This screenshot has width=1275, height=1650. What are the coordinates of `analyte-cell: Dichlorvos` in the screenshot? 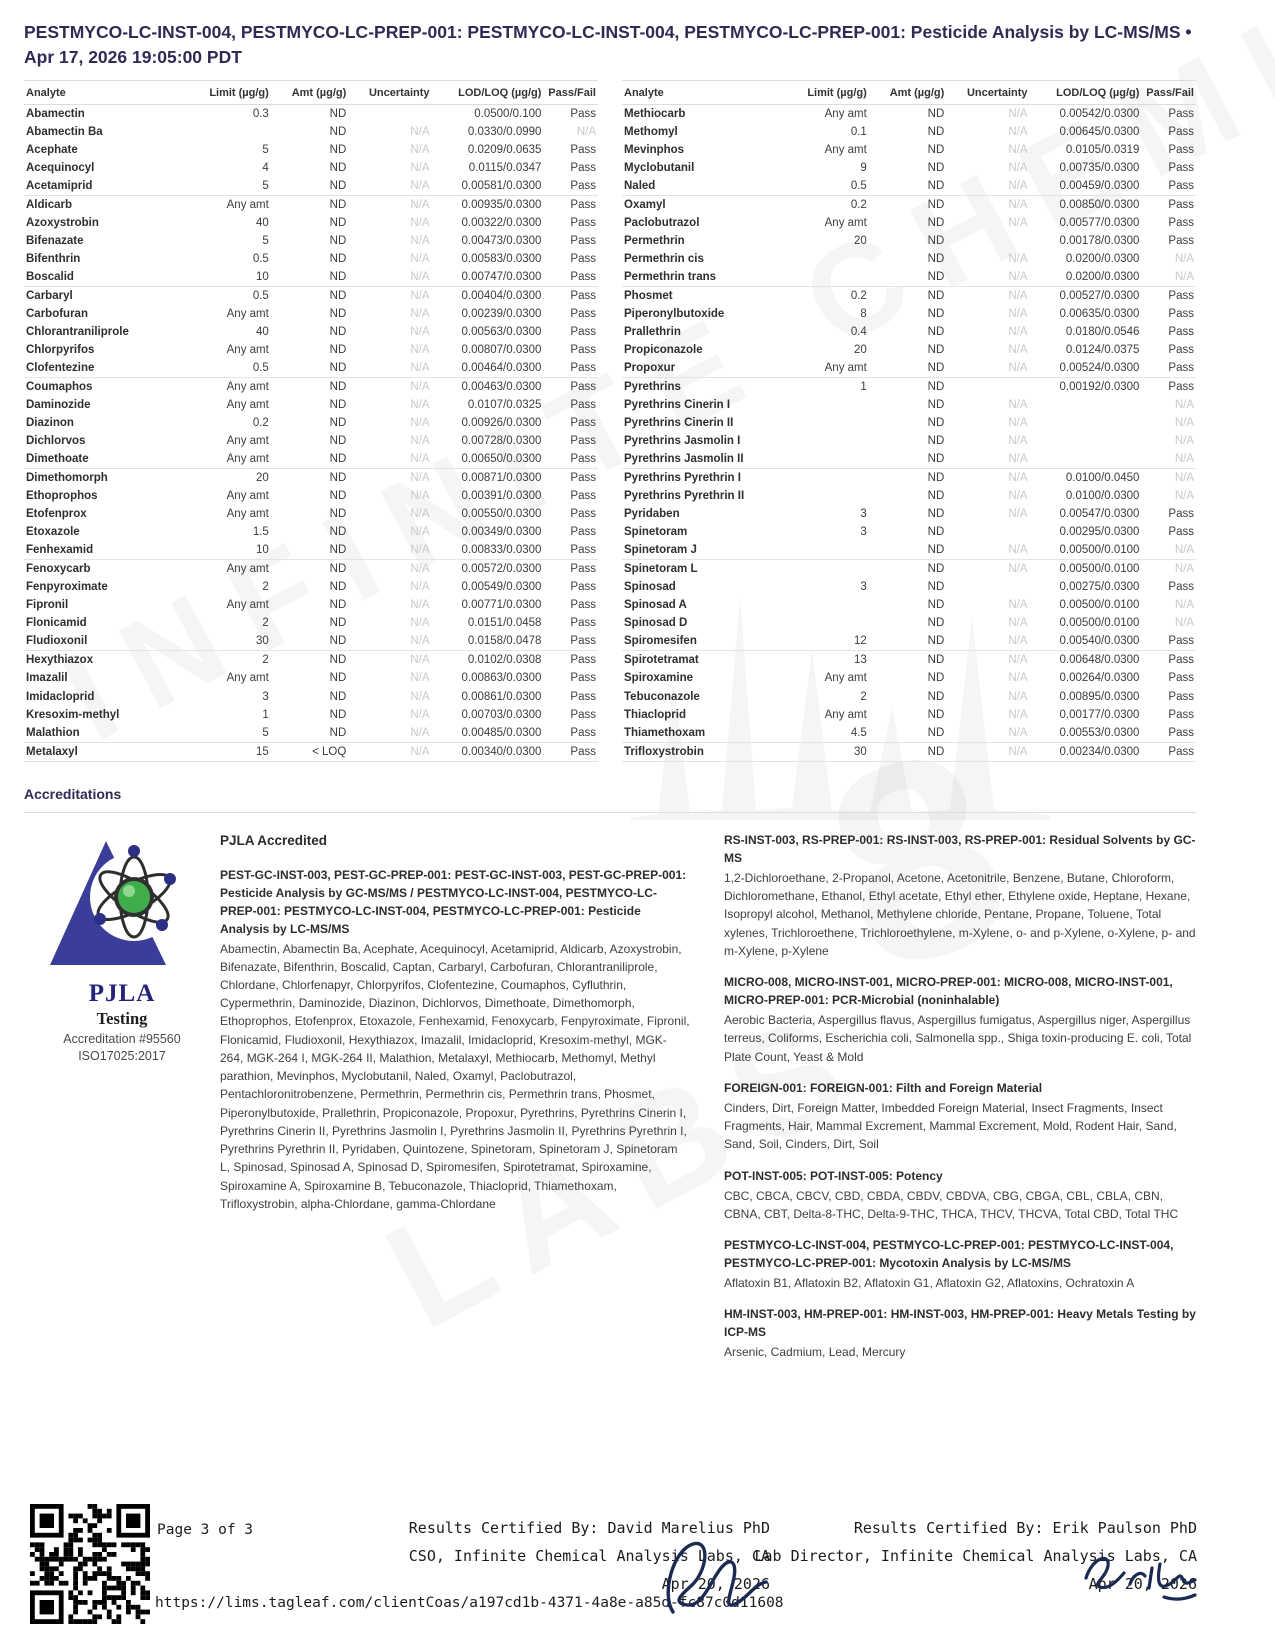 It's located at (56, 441).